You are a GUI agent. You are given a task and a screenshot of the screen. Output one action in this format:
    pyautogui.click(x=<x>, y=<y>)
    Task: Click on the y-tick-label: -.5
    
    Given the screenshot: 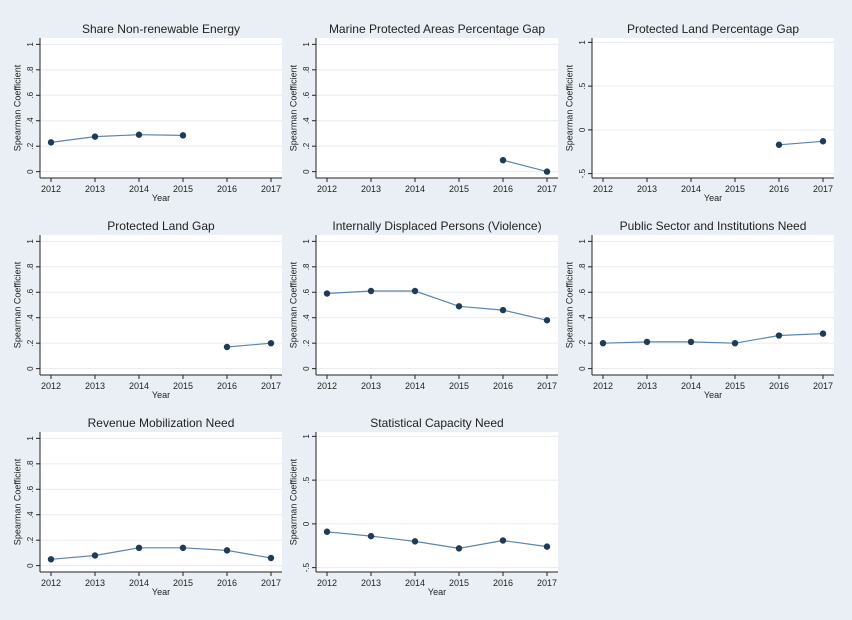 What is the action you would take?
    pyautogui.click(x=306, y=567)
    